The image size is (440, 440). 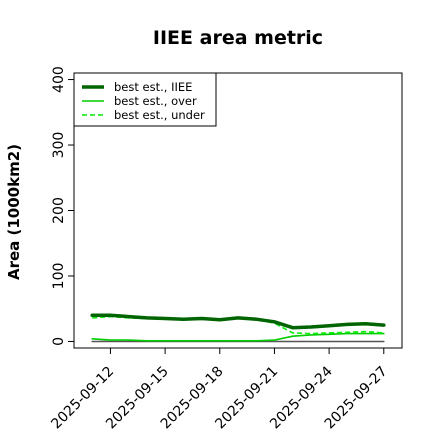 I want to click on y-tick-label: 300, so click(x=59, y=145).